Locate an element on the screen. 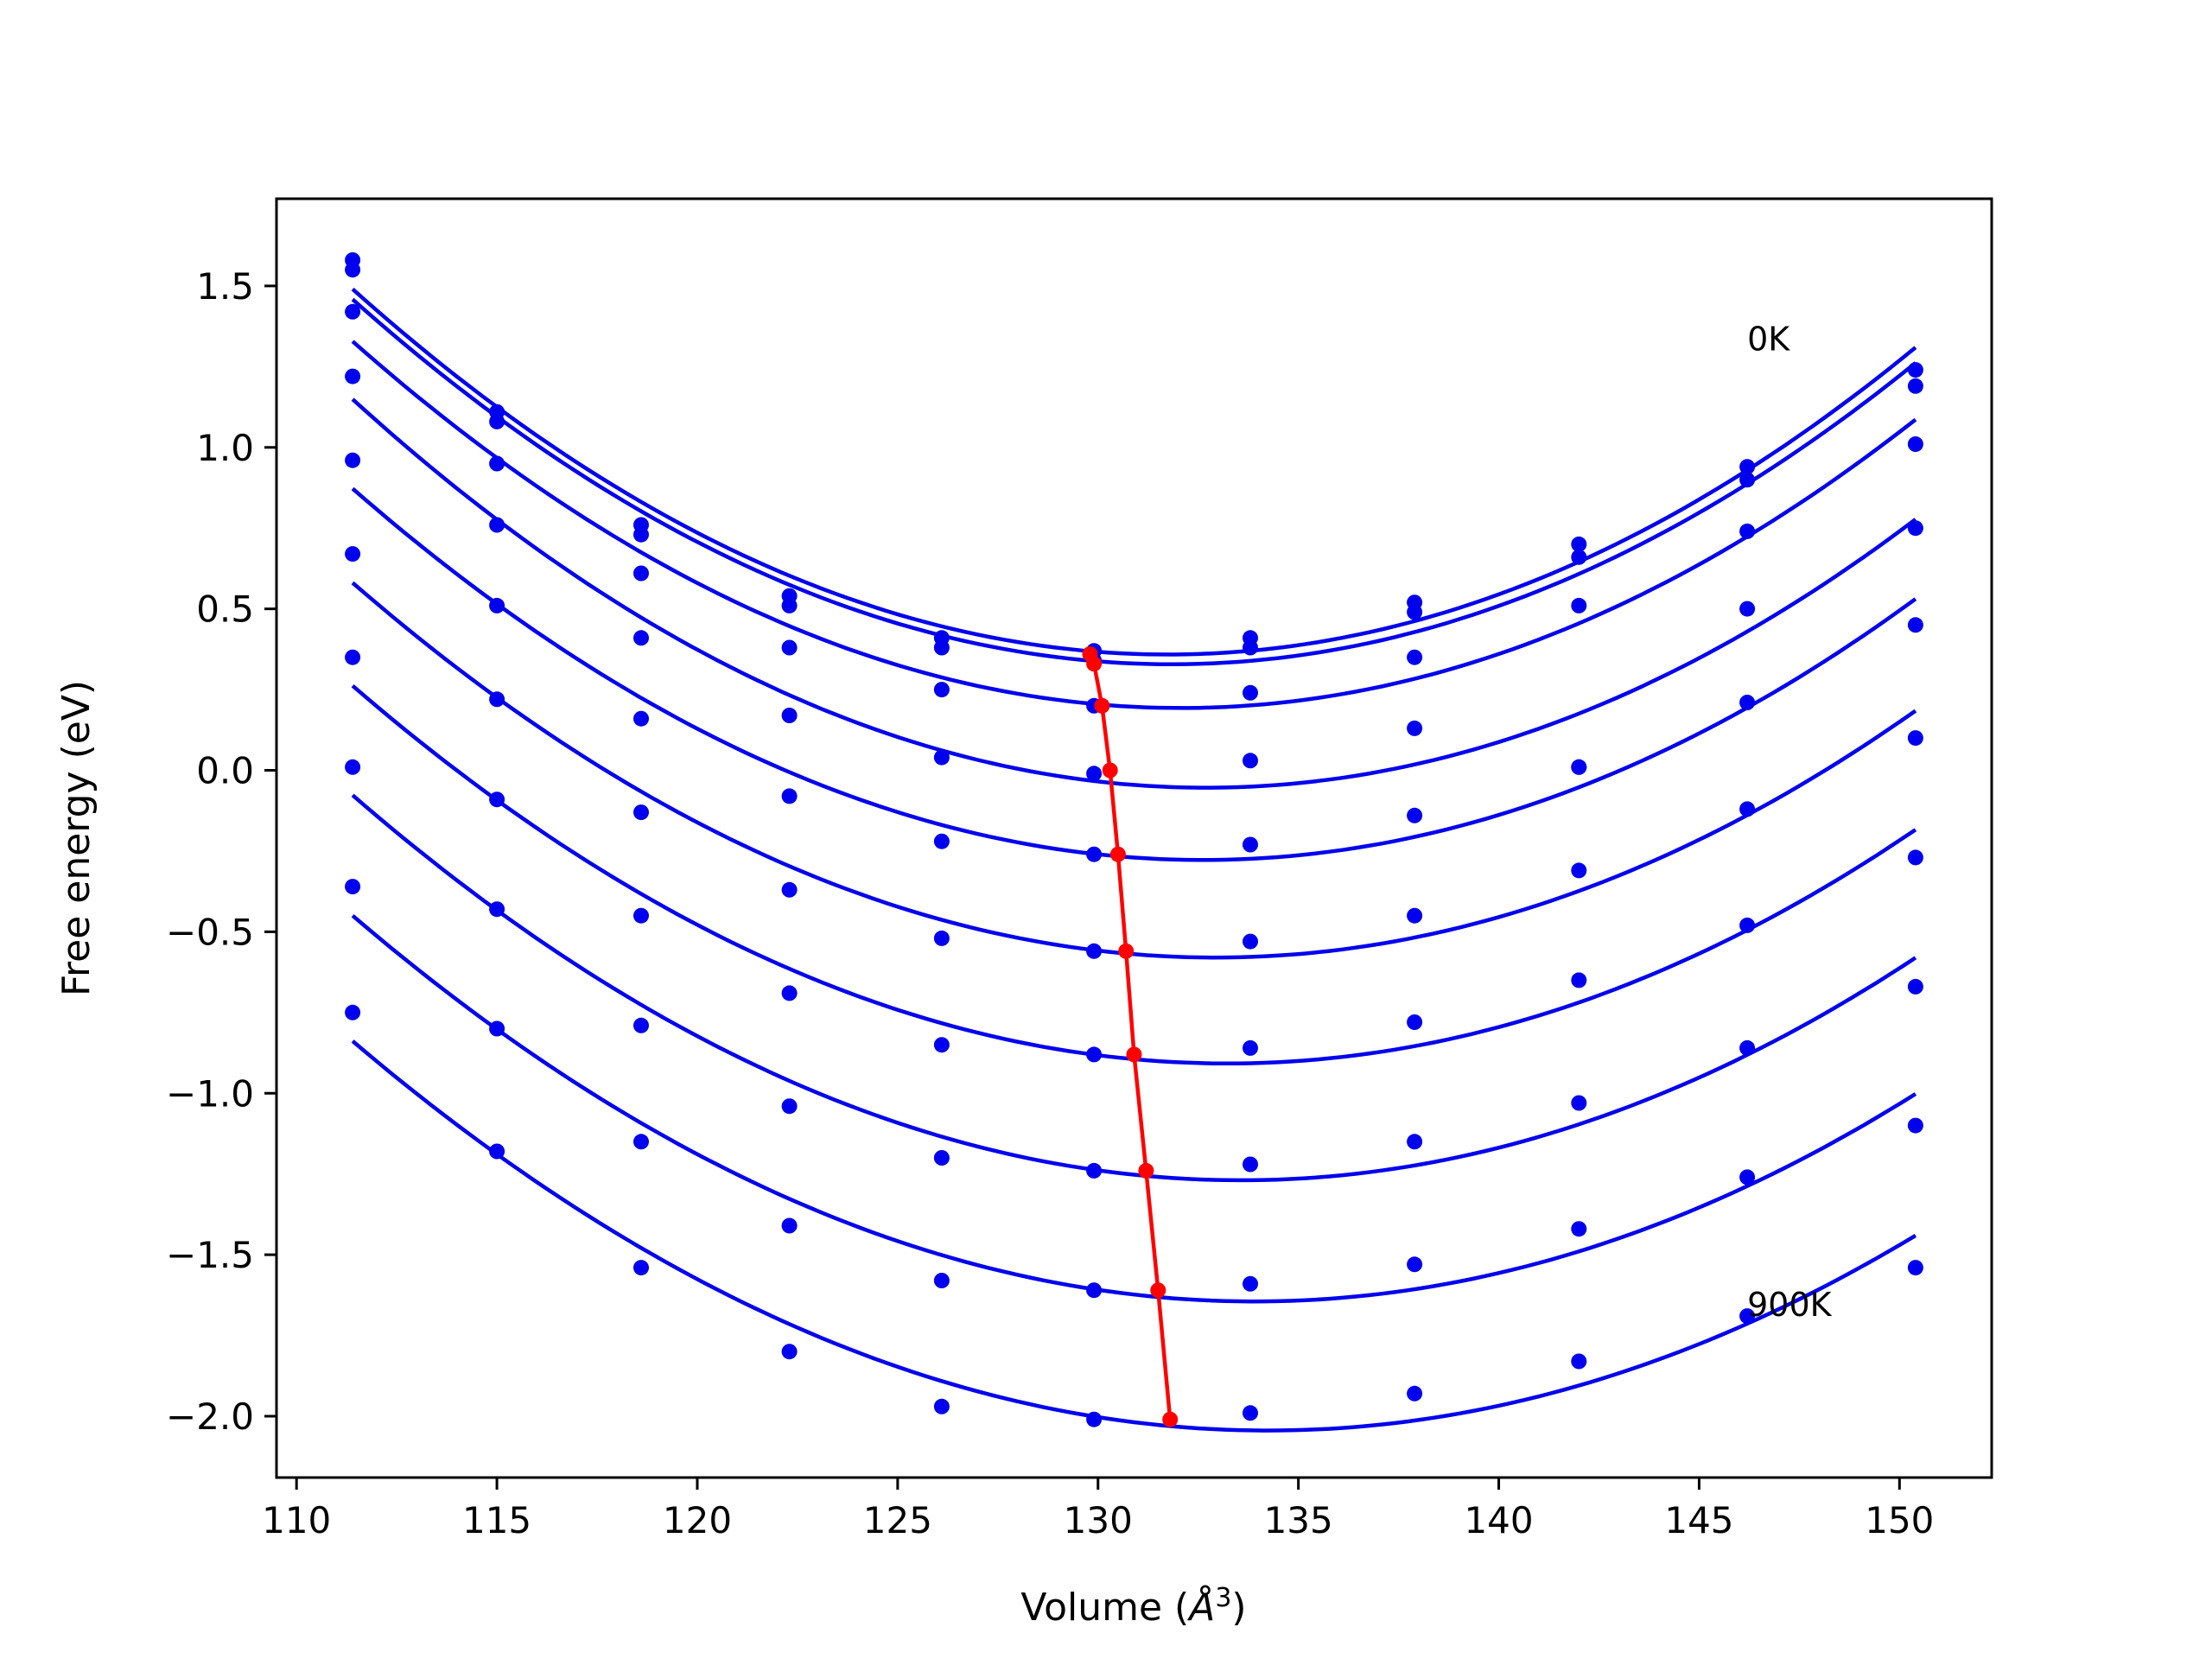  x-tick-label: 120 is located at coordinates (697, 1520).